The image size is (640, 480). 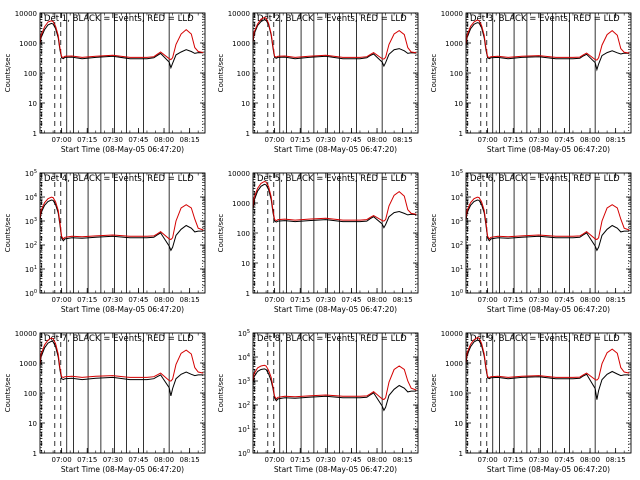 What do you see at coordinates (332, 19) in the screenshot?
I see `panel-title: Det 2, BLACK = Events, RED = LLD` at bounding box center [332, 19].